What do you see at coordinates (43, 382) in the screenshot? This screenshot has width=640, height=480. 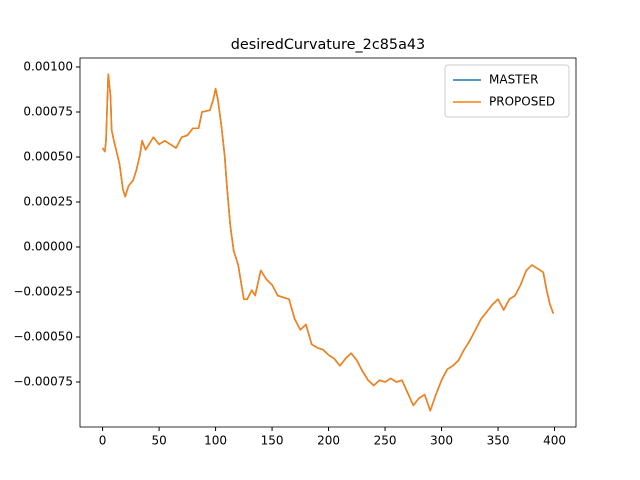 I see `y-tick-label: −0.00075` at bounding box center [43, 382].